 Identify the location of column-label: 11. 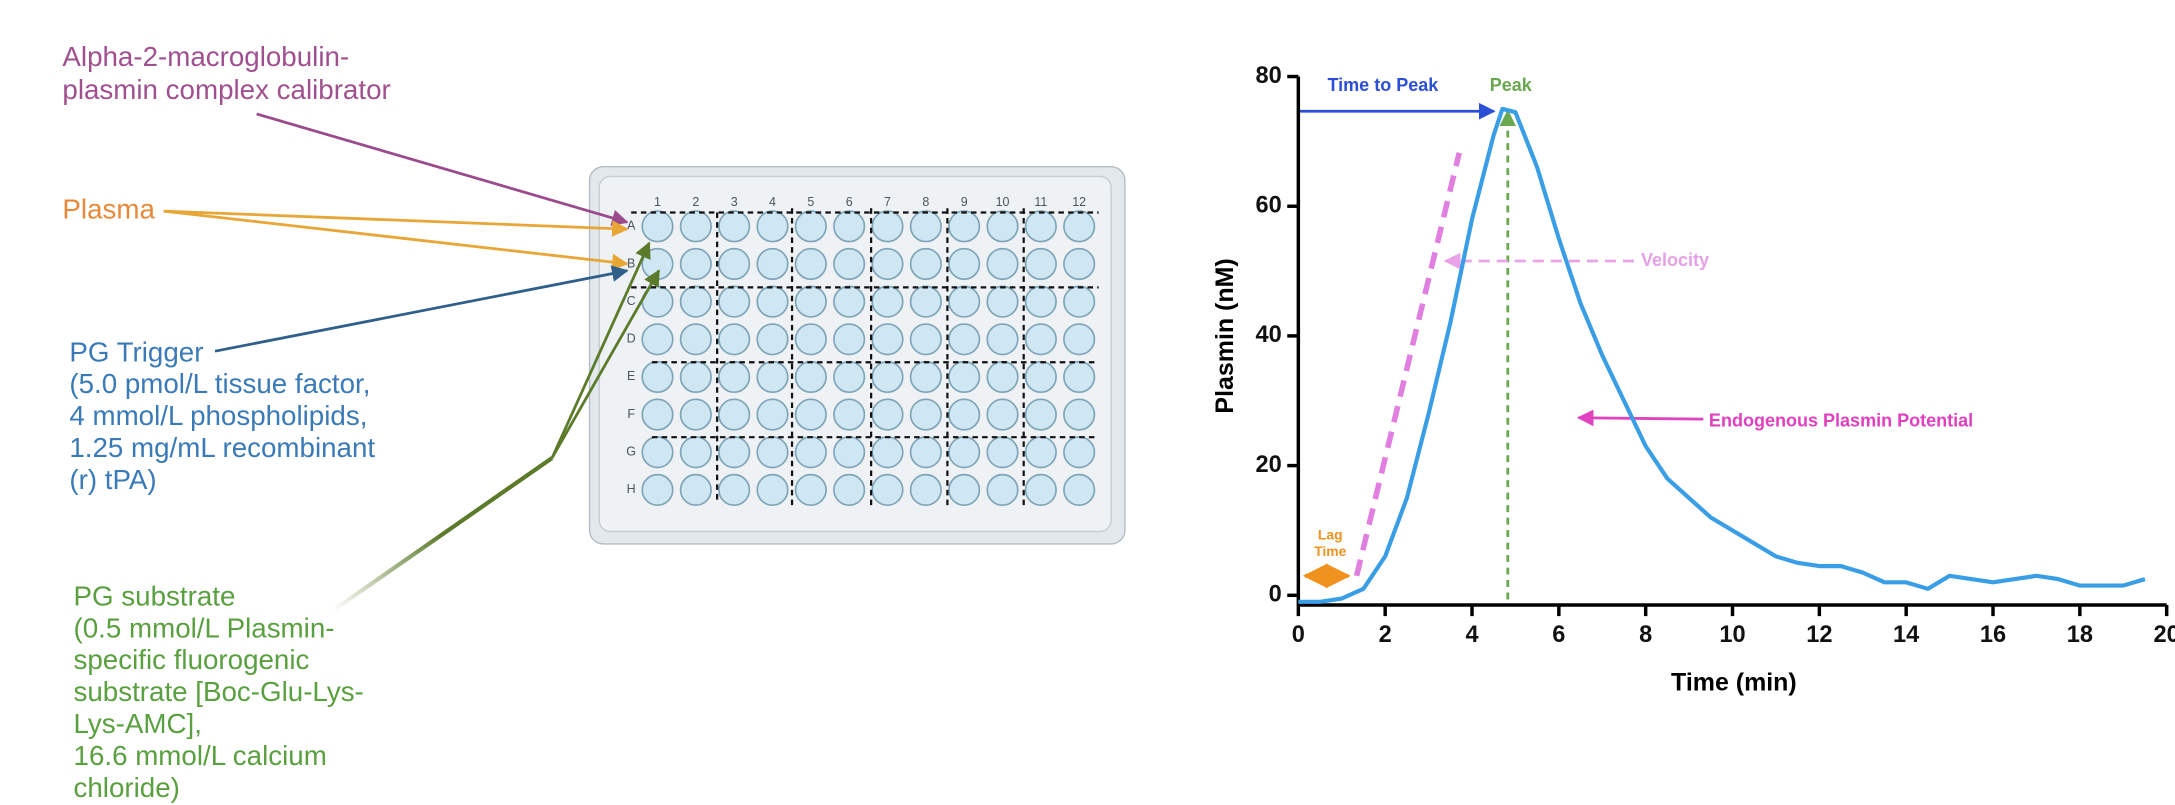
(1040, 202).